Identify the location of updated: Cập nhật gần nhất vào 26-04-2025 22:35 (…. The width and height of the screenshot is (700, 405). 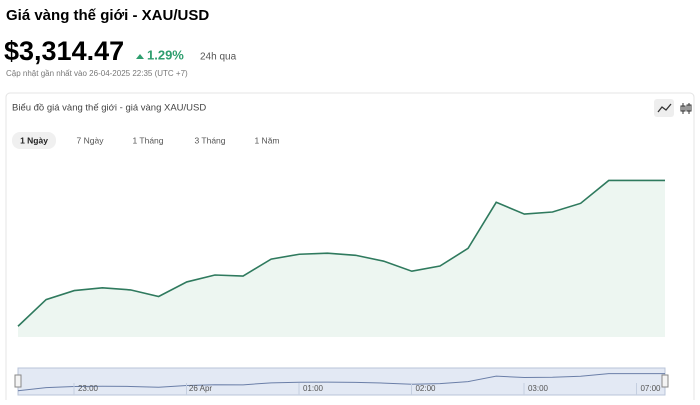
(97, 73).